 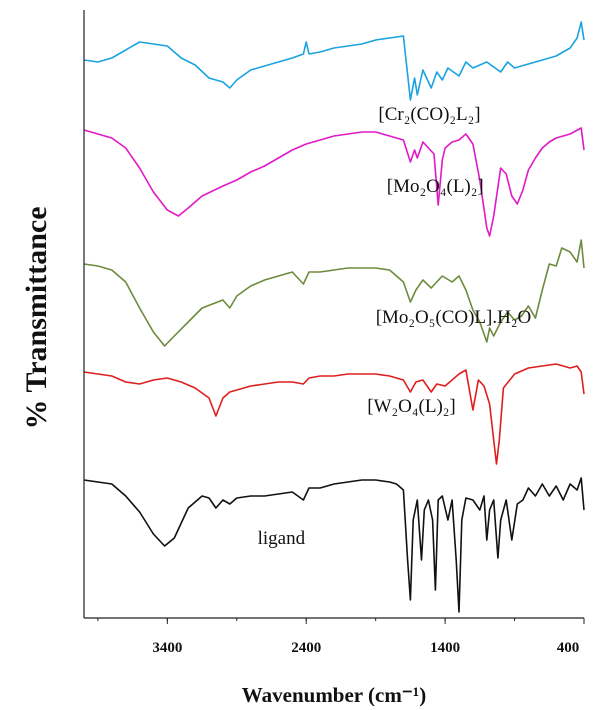 What do you see at coordinates (445, 648) in the screenshot?
I see `x-tick-label-1400: 1400` at bounding box center [445, 648].